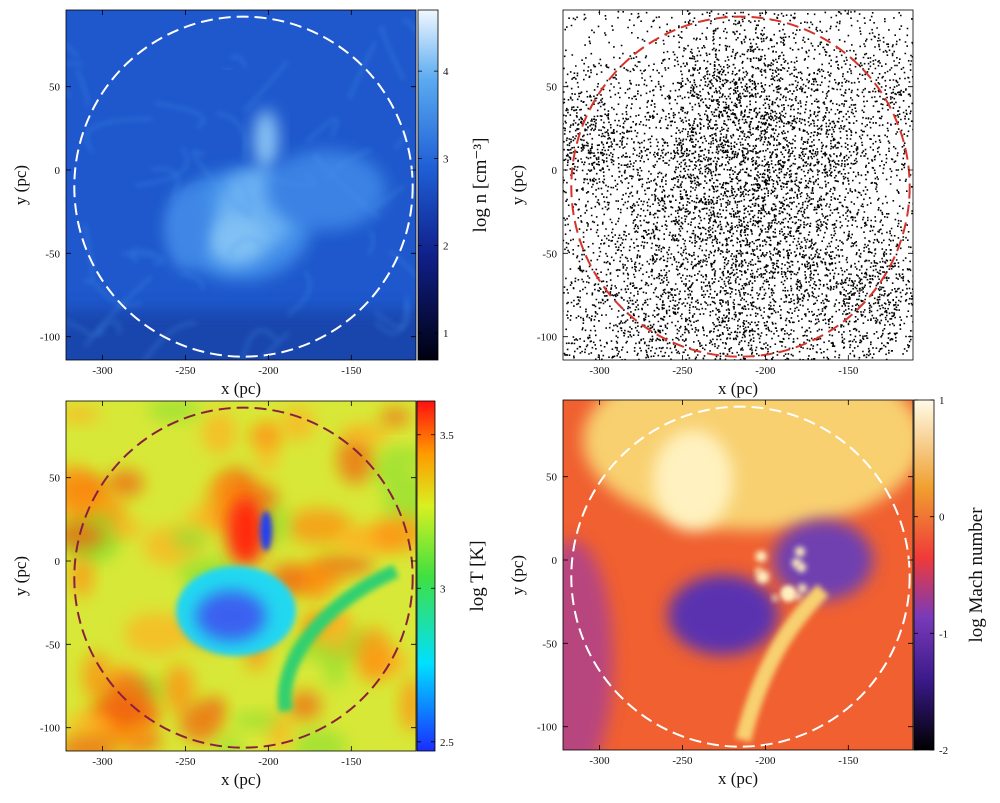  I want to click on colorbar-label: log T [K], so click(477, 575).